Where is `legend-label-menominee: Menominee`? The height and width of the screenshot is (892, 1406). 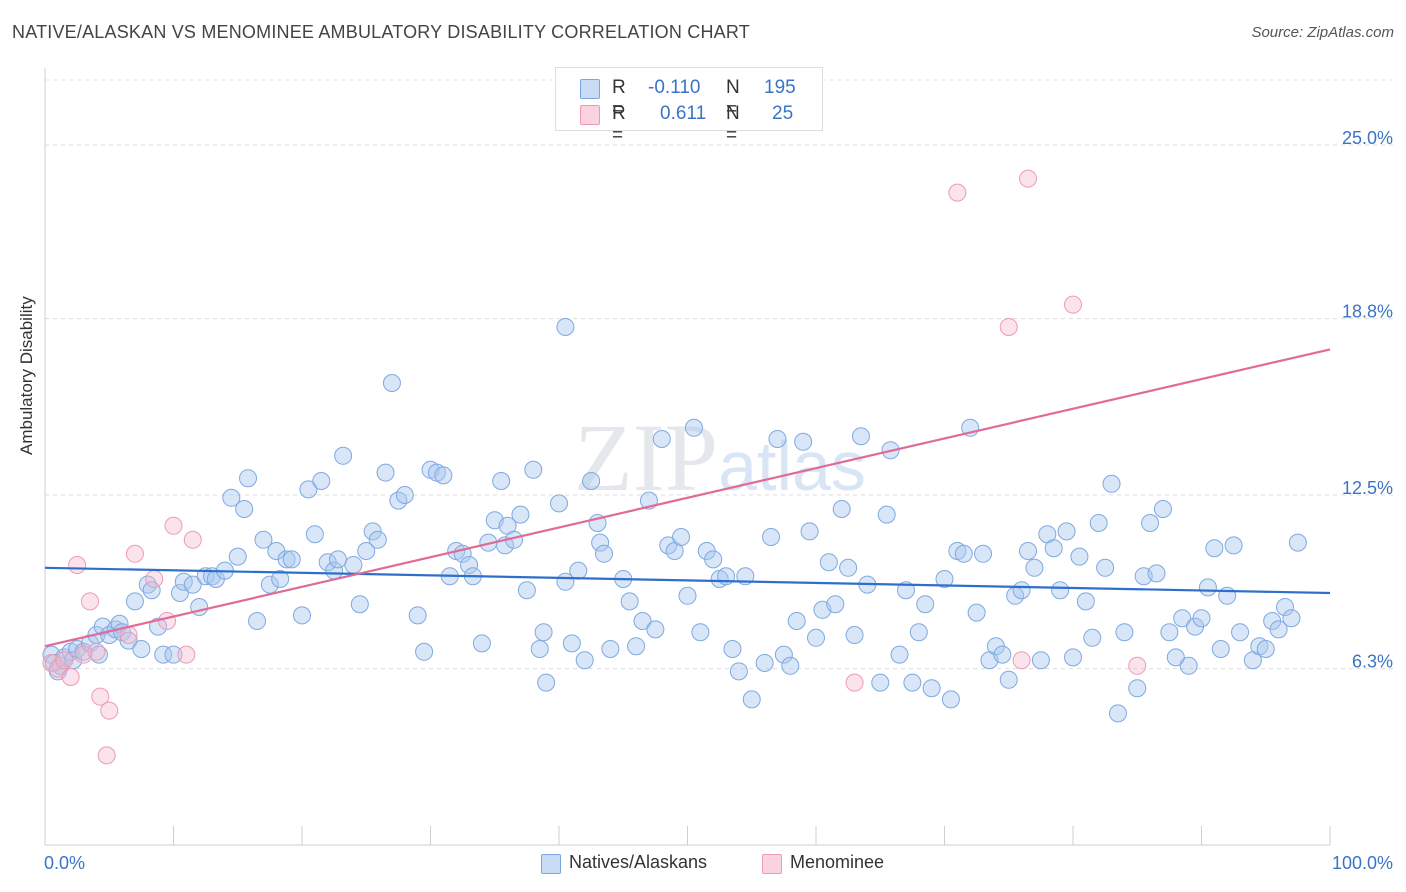 legend-label-menominee: Menominee is located at coordinates (837, 862).